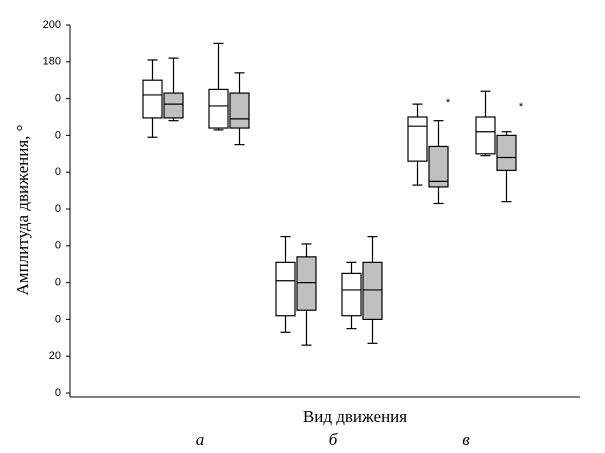 Image resolution: width=605 pixels, height=453 pixels. Describe the element at coordinates (22, 210) in the screenshot. I see `y-axis-label: Амплитуда движения, °` at that location.